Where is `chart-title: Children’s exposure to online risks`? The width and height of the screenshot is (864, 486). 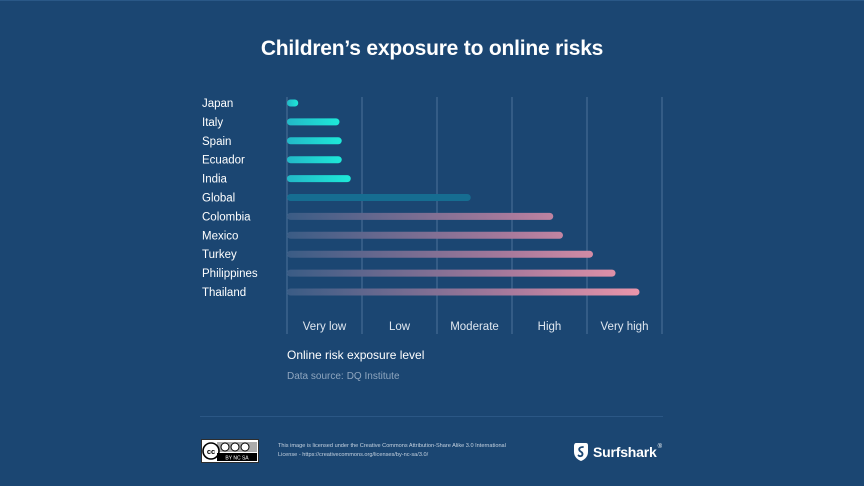 chart-title: Children’s exposure to online risks is located at coordinates (432, 48).